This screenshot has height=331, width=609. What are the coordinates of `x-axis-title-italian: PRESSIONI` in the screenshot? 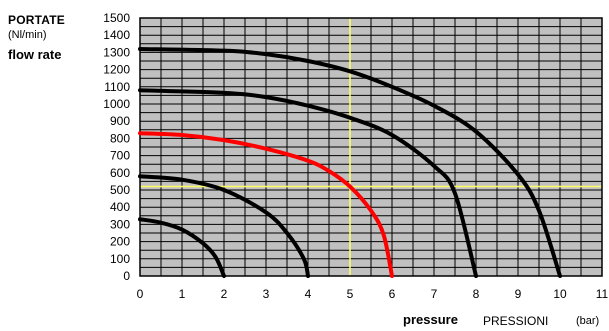 It's located at (516, 321).